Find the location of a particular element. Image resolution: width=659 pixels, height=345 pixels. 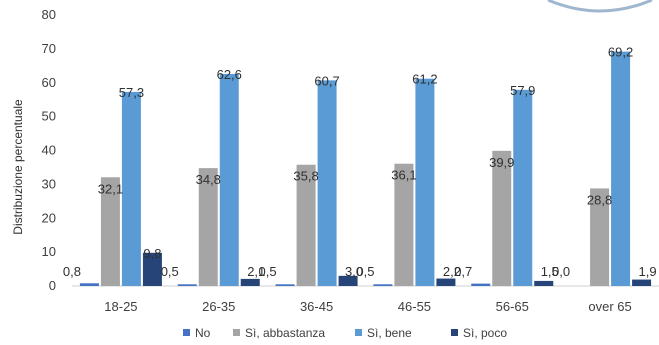

legend-label: Sì, poco is located at coordinates (485, 333).